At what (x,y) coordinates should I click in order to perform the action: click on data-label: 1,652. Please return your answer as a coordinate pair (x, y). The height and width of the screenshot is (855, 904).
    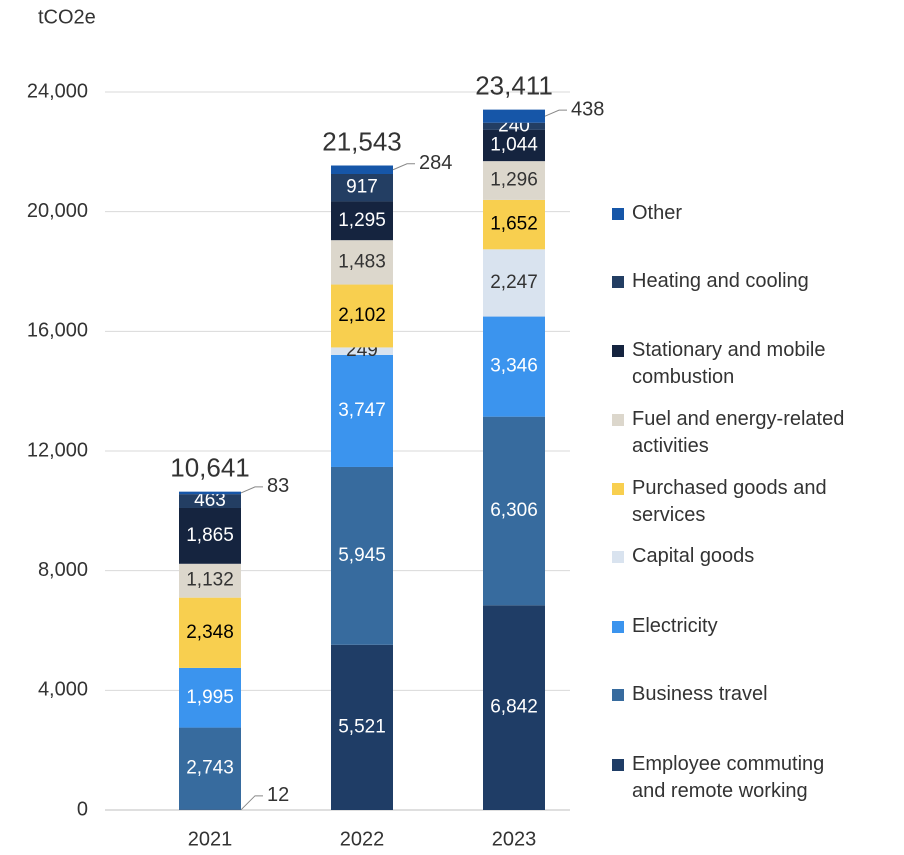
    Looking at the image, I should click on (514, 224).